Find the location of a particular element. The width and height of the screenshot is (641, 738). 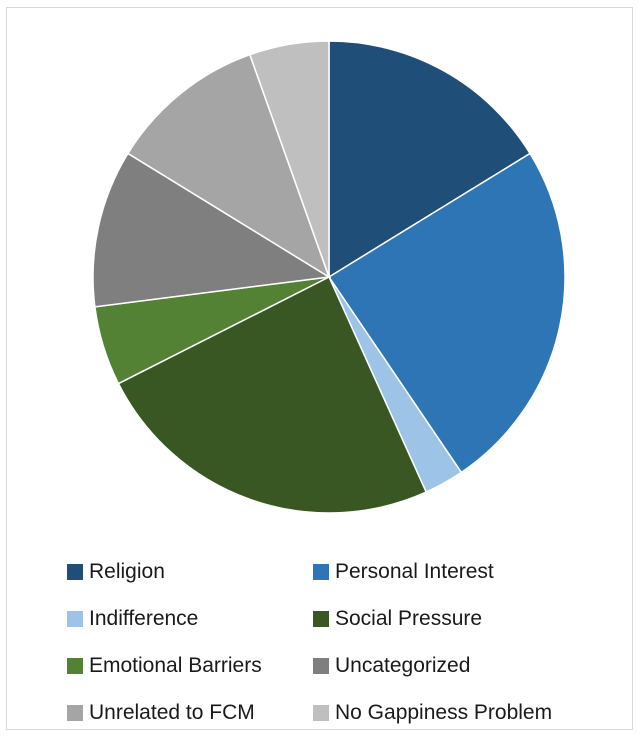

pie-slice-unrelated-to-fcm is located at coordinates (228, 166).